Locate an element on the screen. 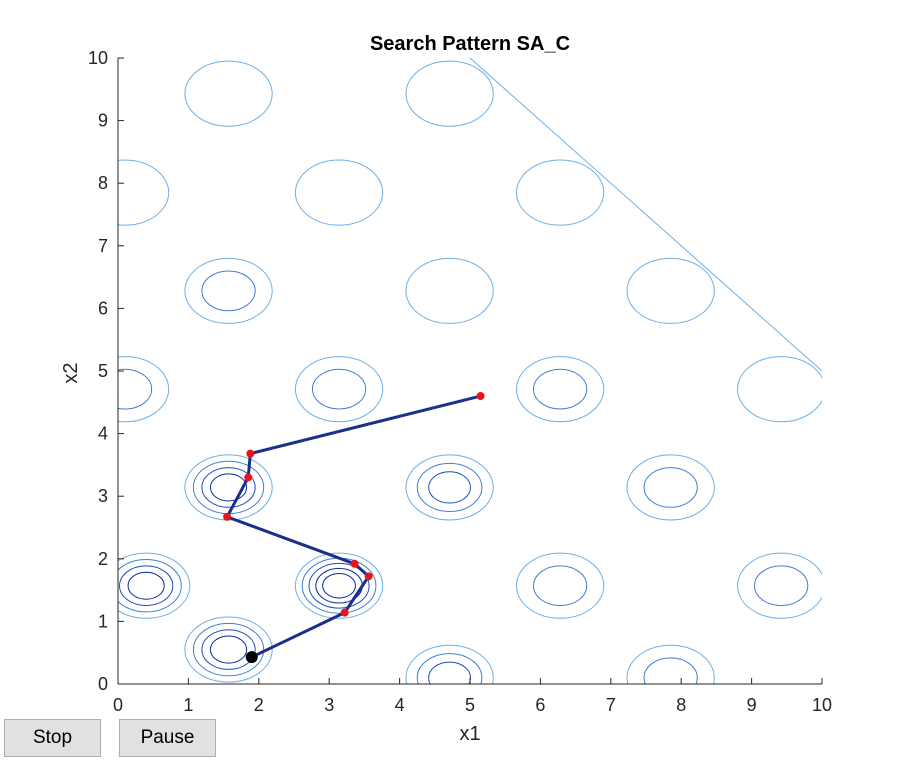 The image size is (908, 768). x-tick-label: 2 is located at coordinates (259, 705).